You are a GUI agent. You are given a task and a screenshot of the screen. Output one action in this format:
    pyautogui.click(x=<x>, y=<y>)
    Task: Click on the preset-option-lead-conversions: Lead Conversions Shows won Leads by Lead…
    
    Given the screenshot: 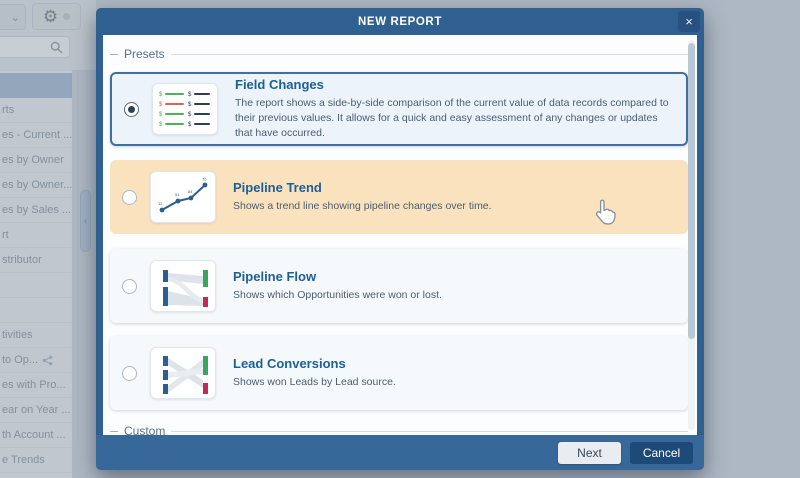 What is the action you would take?
    pyautogui.click(x=399, y=373)
    